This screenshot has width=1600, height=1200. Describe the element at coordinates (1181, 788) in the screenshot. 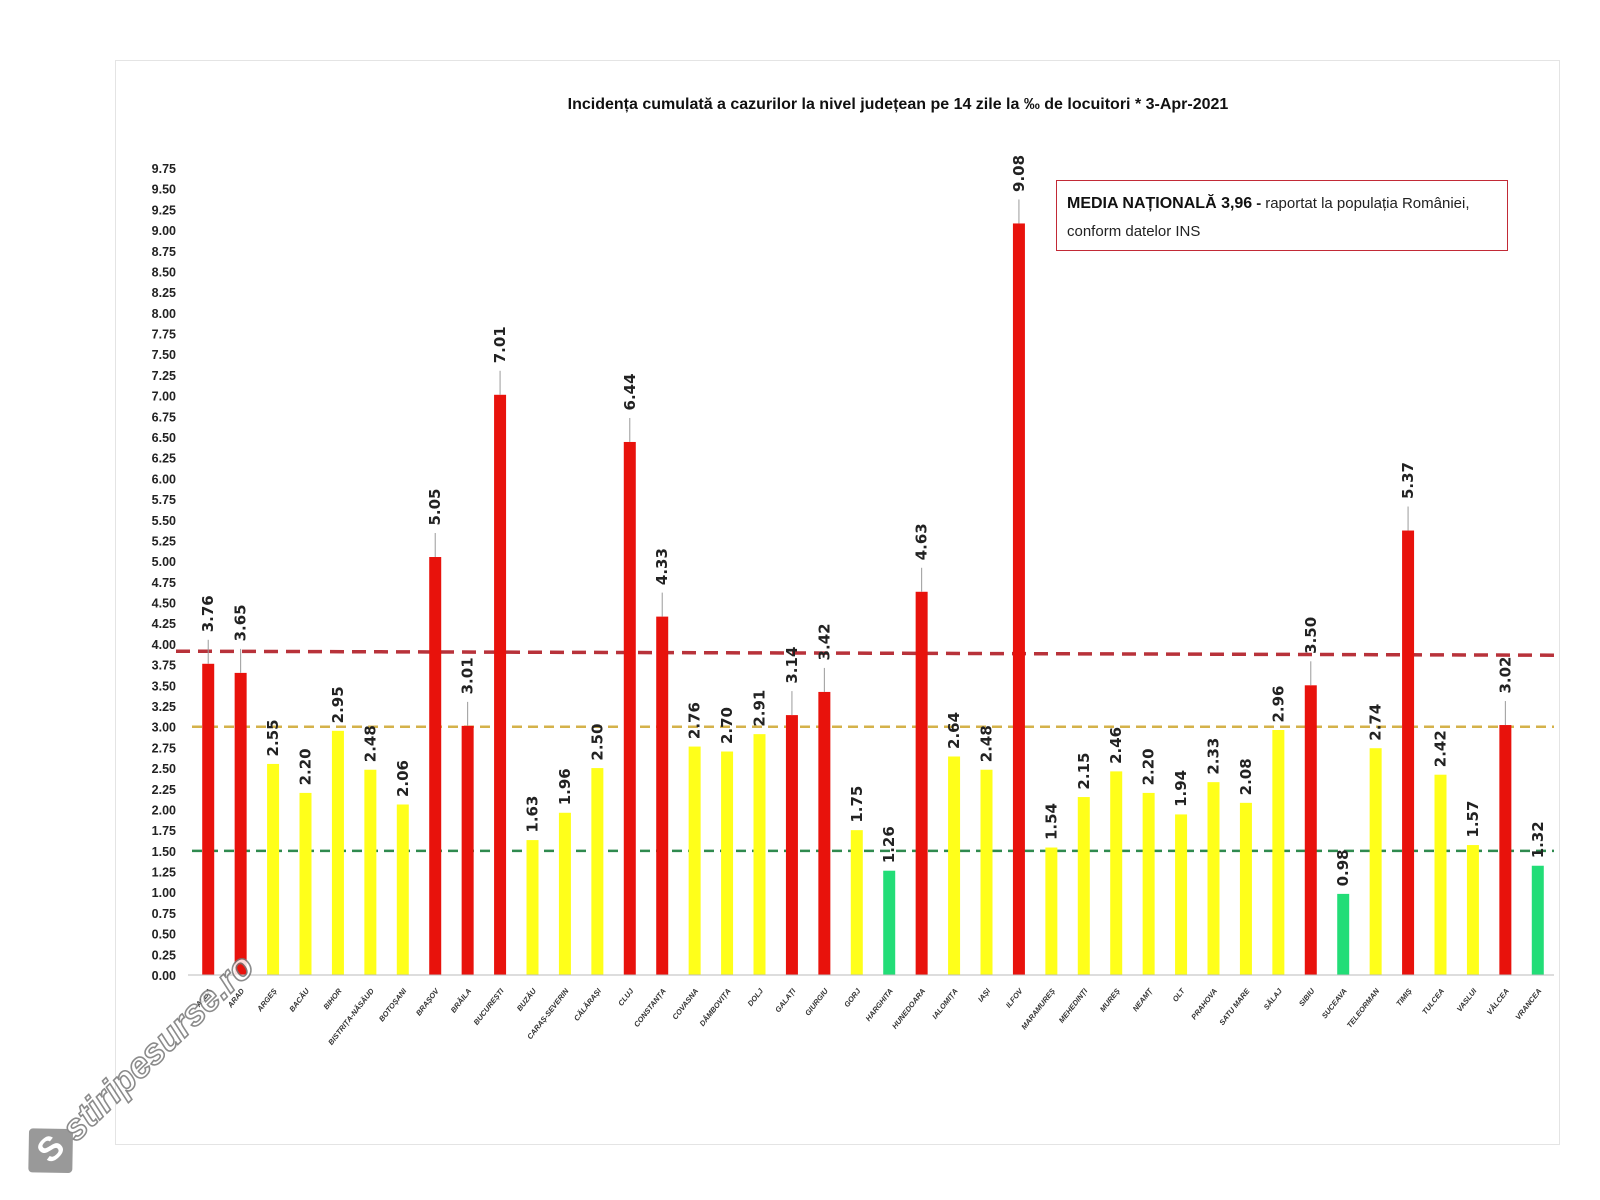

I see `value-label: 1.94` at that location.